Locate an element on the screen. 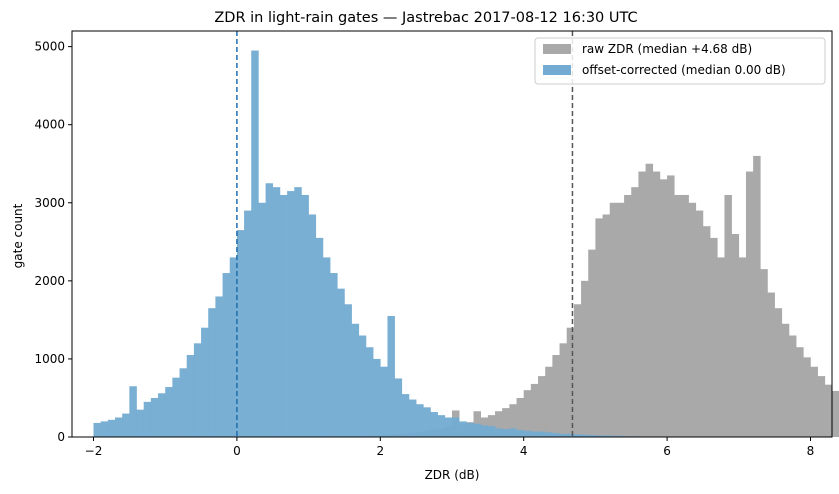  y-tick-label: 2000 is located at coordinates (49, 281).